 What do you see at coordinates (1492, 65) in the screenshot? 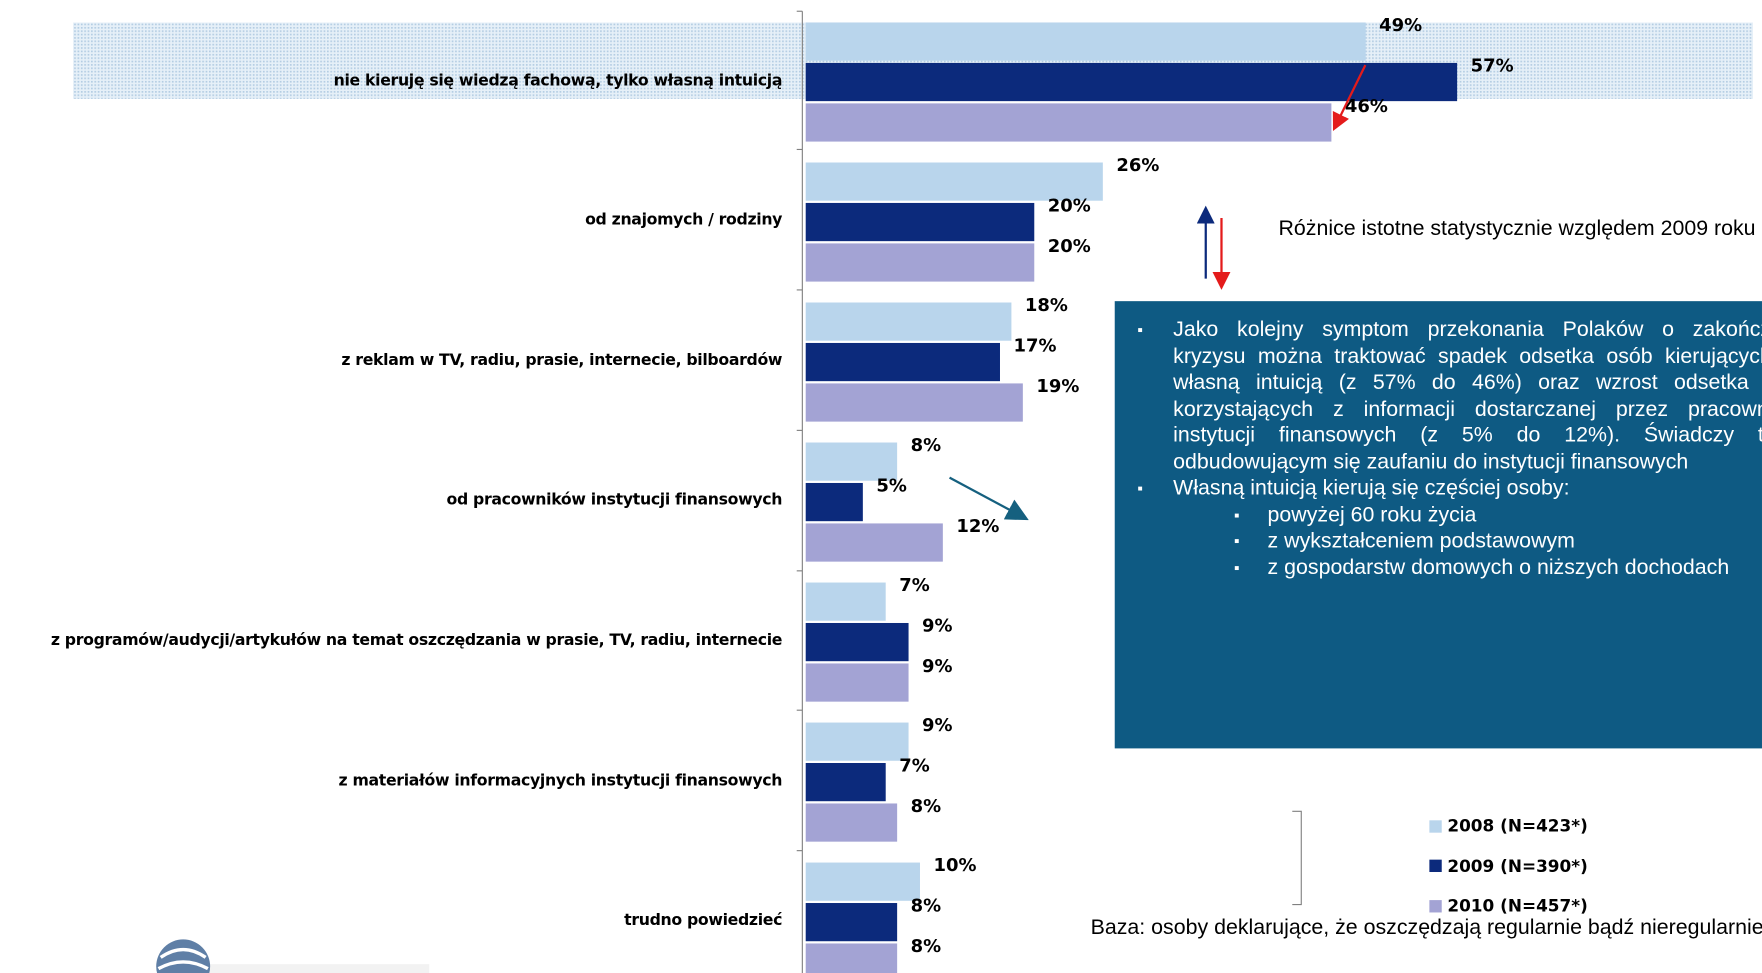
I see `value-label: 57%` at bounding box center [1492, 65].